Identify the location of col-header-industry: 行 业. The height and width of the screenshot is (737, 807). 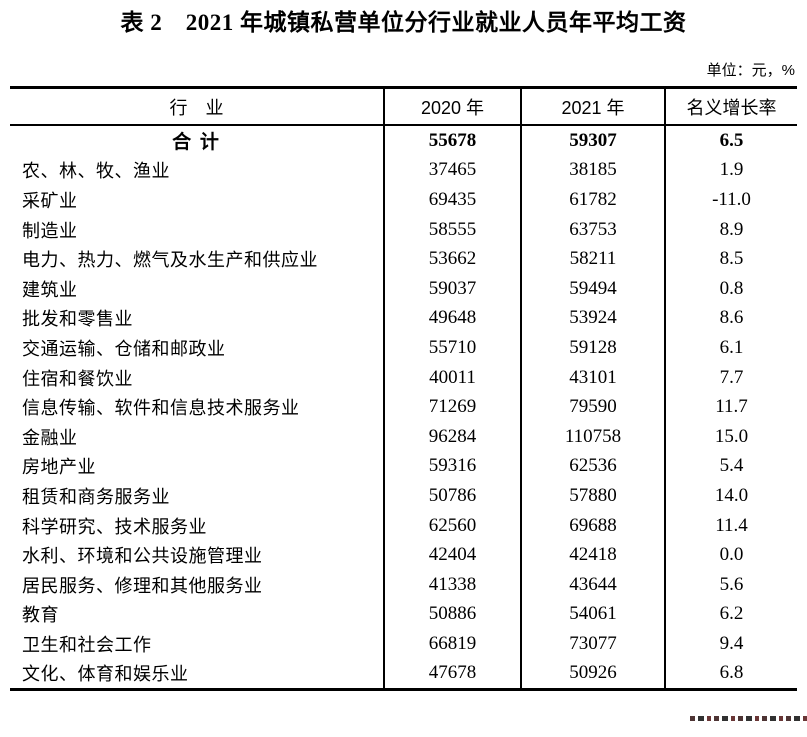
(196, 107).